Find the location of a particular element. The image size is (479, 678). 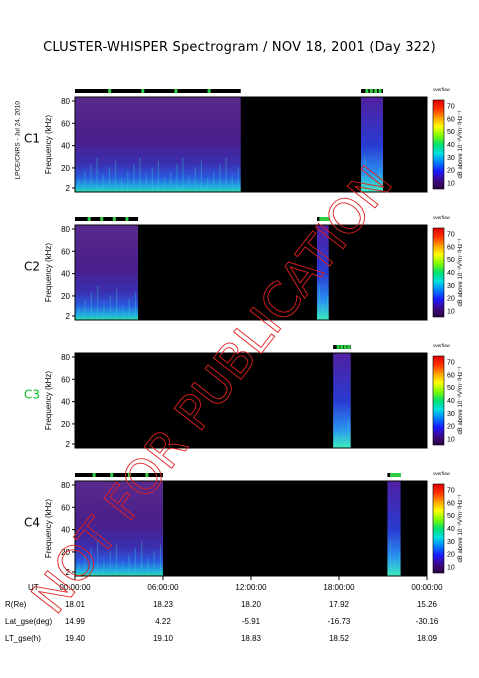

orbit-row-label: Lat_gse(deg) is located at coordinates (28, 621).